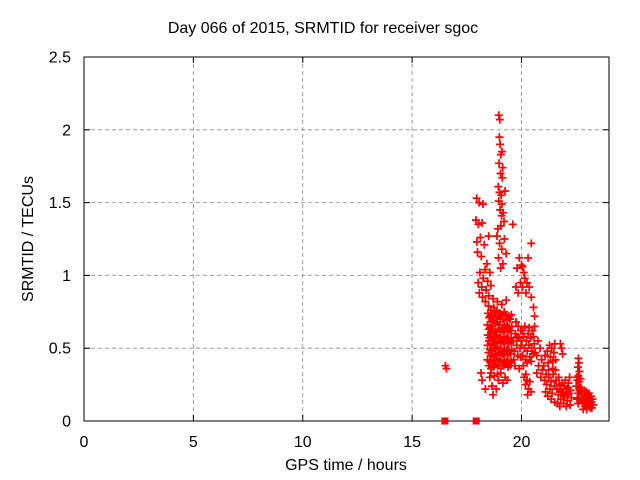  I want to click on y-axis-label: SRMTID / TECUs, so click(28, 239).